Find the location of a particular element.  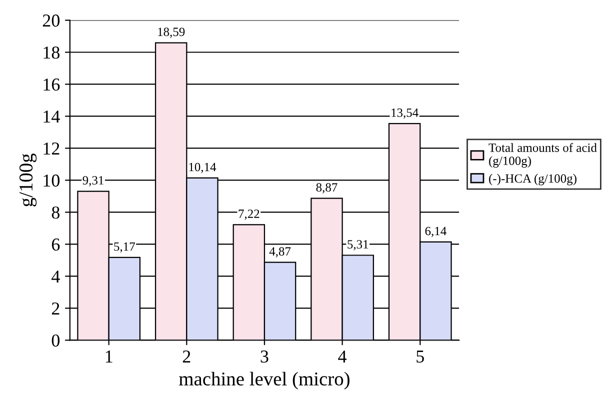

y-tick-label: 14 is located at coordinates (52, 116).